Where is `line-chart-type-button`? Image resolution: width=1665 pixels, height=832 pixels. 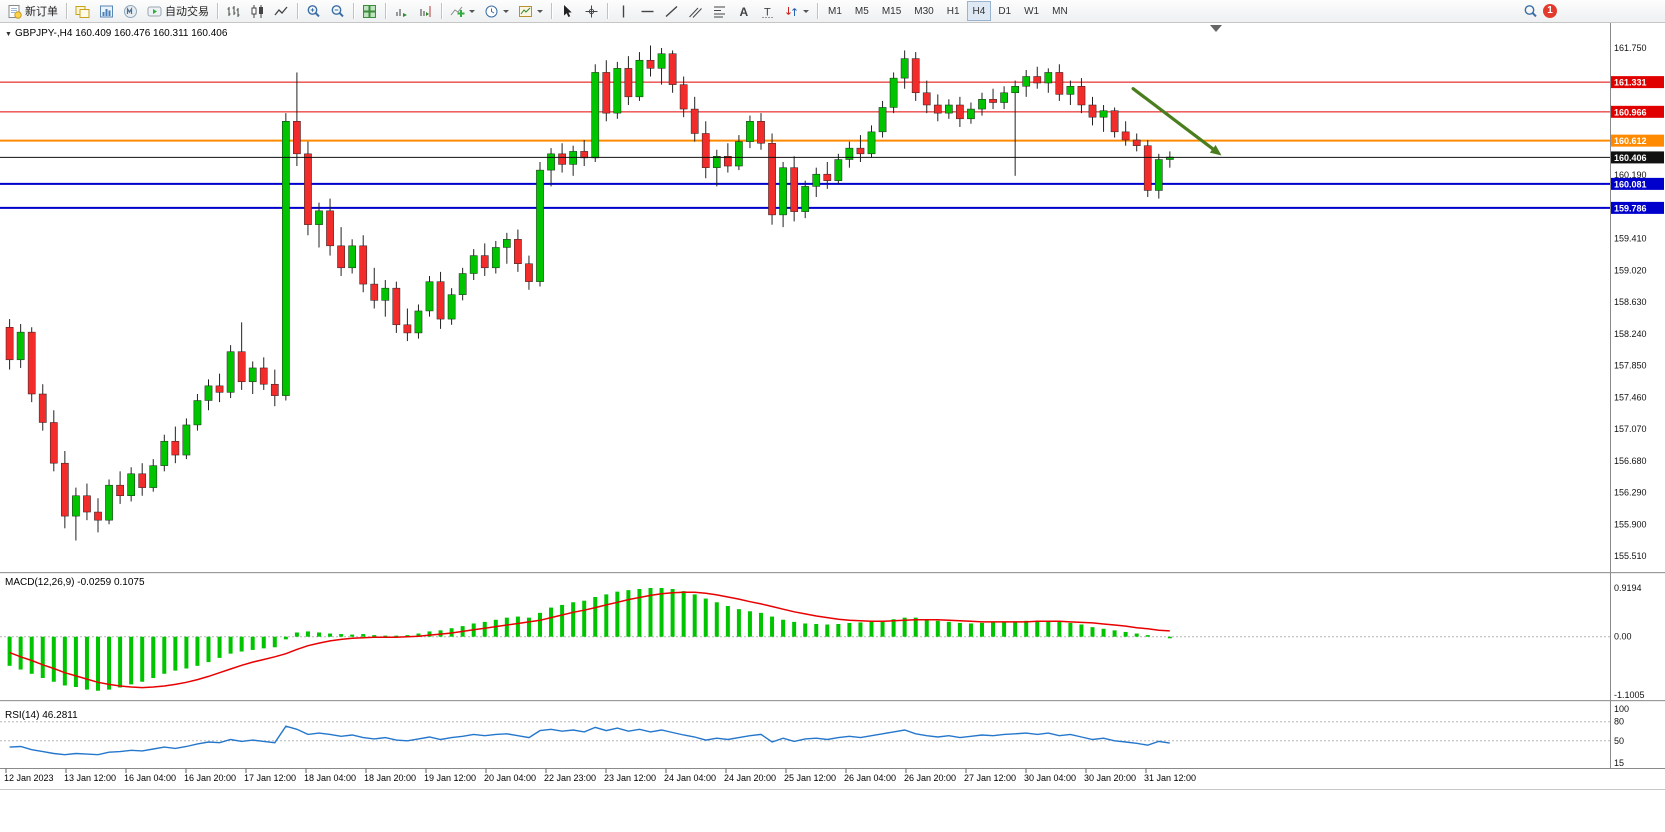 line-chart-type-button is located at coordinates (281, 11).